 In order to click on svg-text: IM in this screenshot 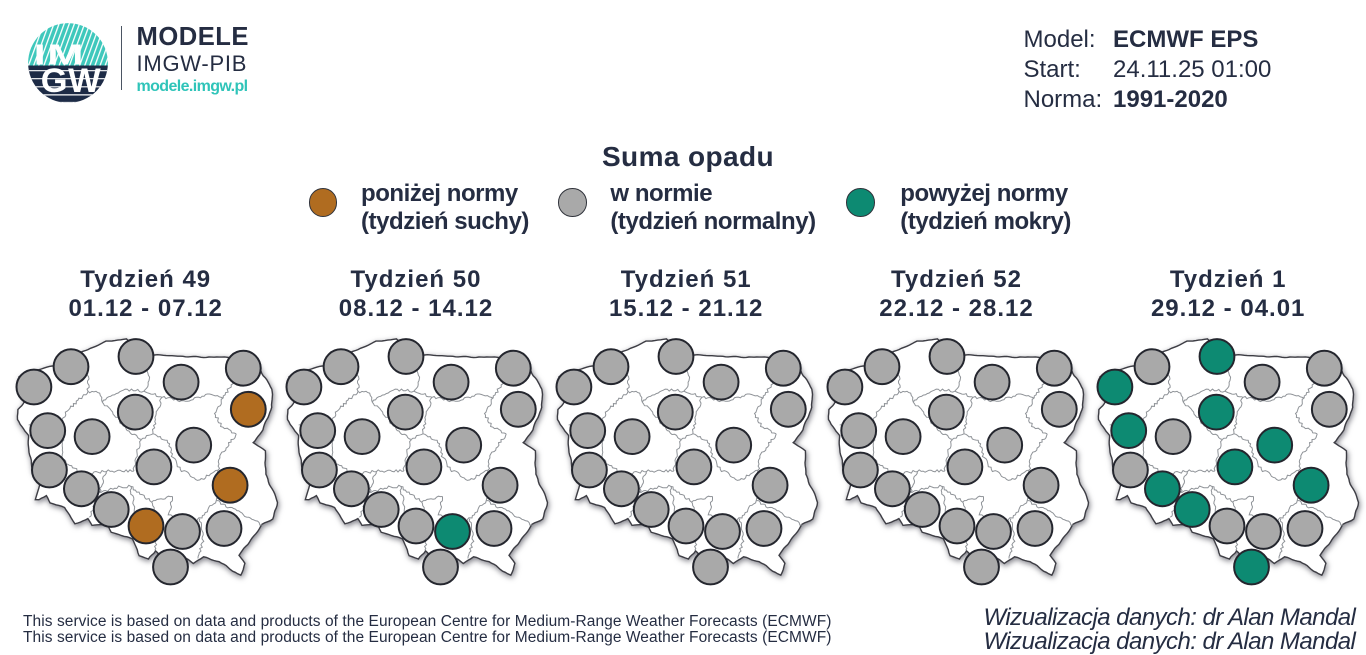, I will do `click(59, 54)`.